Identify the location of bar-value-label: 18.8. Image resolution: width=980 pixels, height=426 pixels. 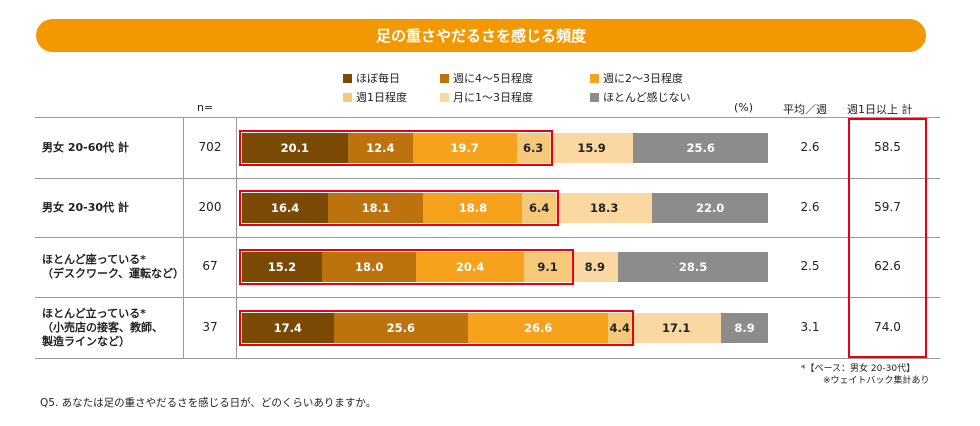
(473, 207).